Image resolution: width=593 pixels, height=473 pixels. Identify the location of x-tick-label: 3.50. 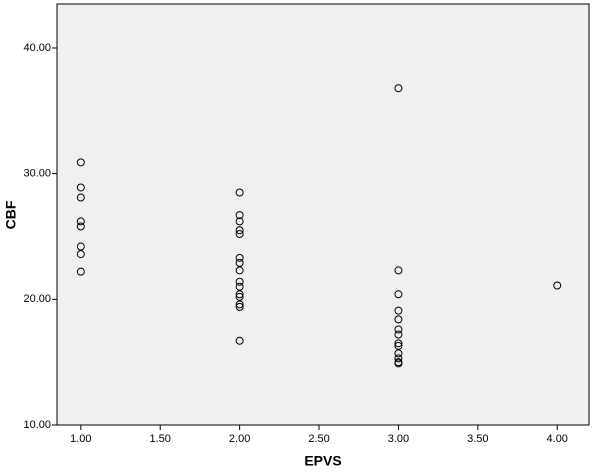
(477, 439).